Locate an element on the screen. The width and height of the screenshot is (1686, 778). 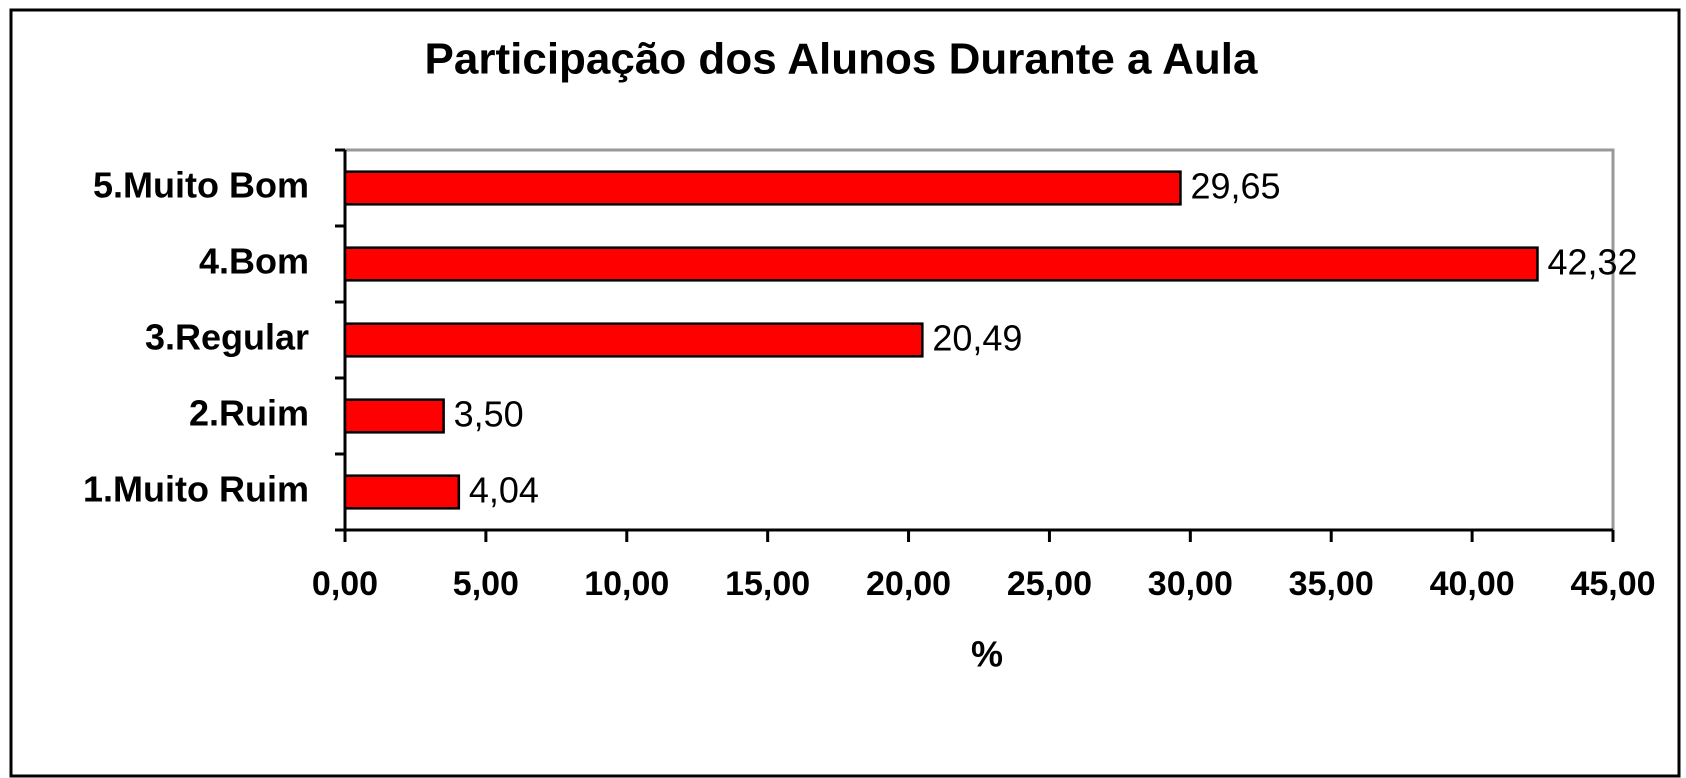
y-tick-label: 4.Bom is located at coordinates (254, 261).